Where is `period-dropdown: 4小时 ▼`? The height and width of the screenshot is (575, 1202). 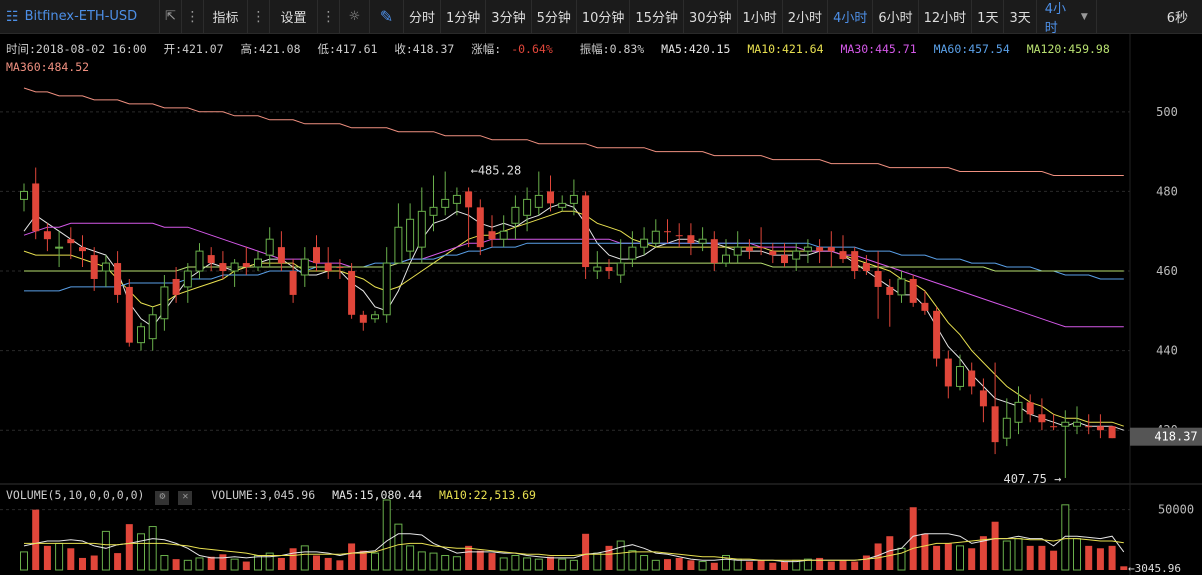 period-dropdown: 4小时 ▼ is located at coordinates (1067, 18).